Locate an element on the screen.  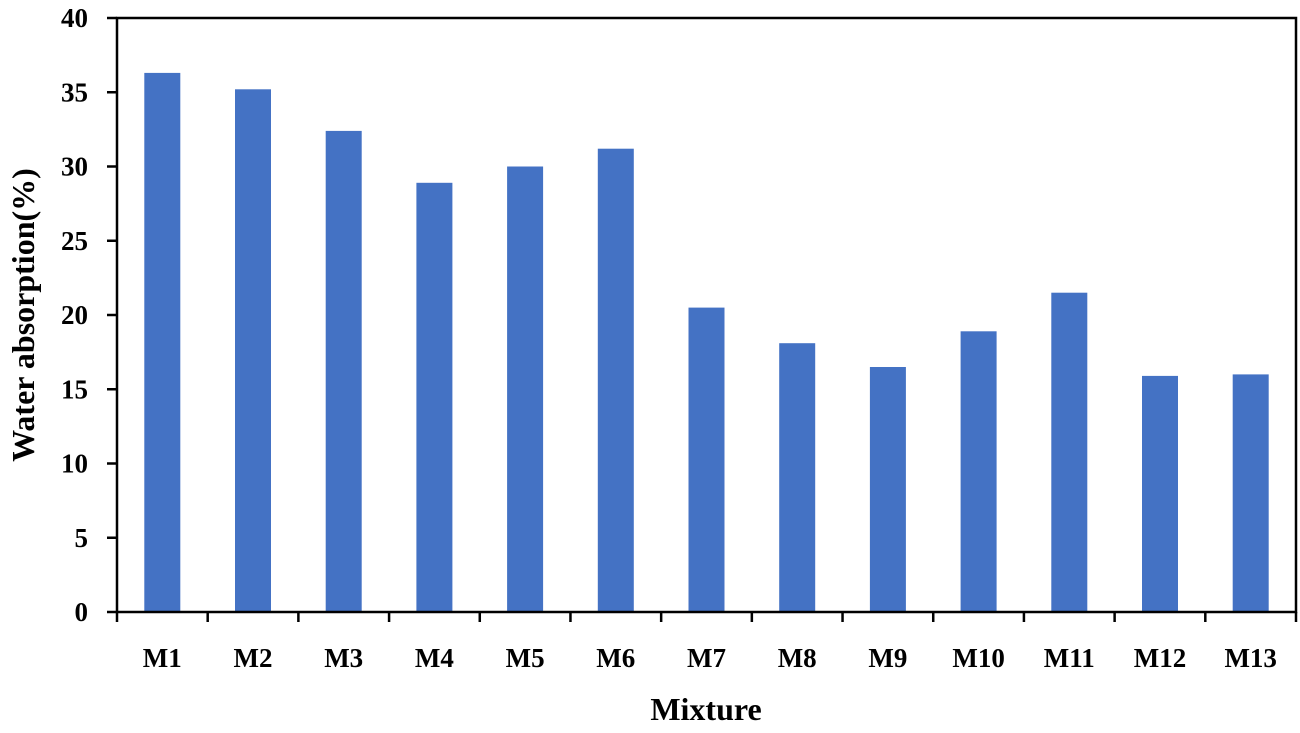
x-tick-label: M9 is located at coordinates (887, 658).